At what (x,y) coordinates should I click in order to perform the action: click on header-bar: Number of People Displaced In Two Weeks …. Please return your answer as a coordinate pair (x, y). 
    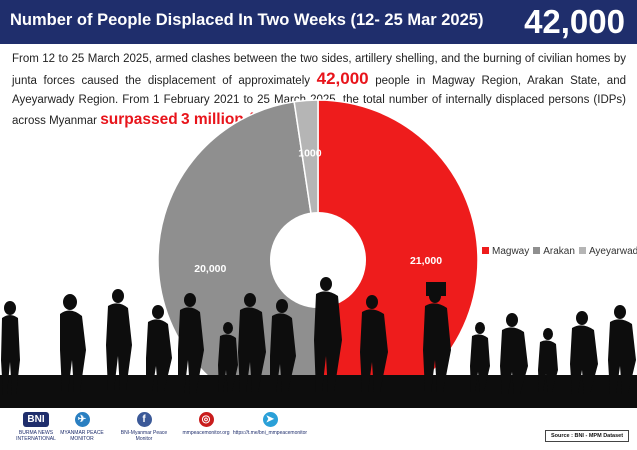
    Looking at the image, I should click on (318, 22).